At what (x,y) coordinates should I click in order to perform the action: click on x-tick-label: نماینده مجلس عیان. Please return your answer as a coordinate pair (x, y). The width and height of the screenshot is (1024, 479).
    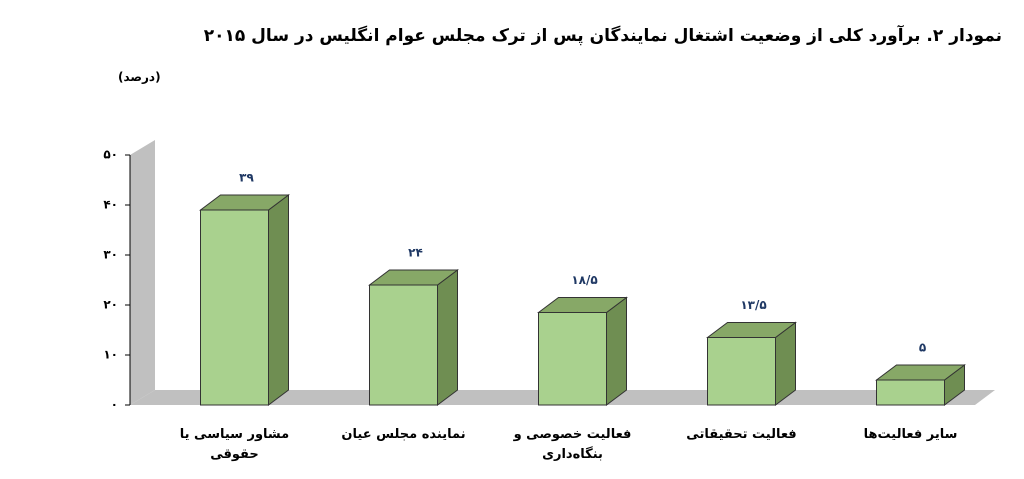
    Looking at the image, I should click on (403, 434).